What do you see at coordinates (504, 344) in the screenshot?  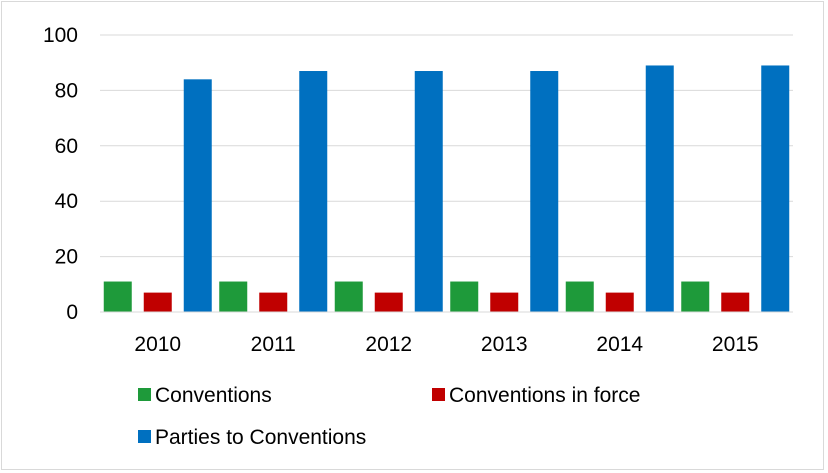 I see `x-tick-label: 2013` at bounding box center [504, 344].